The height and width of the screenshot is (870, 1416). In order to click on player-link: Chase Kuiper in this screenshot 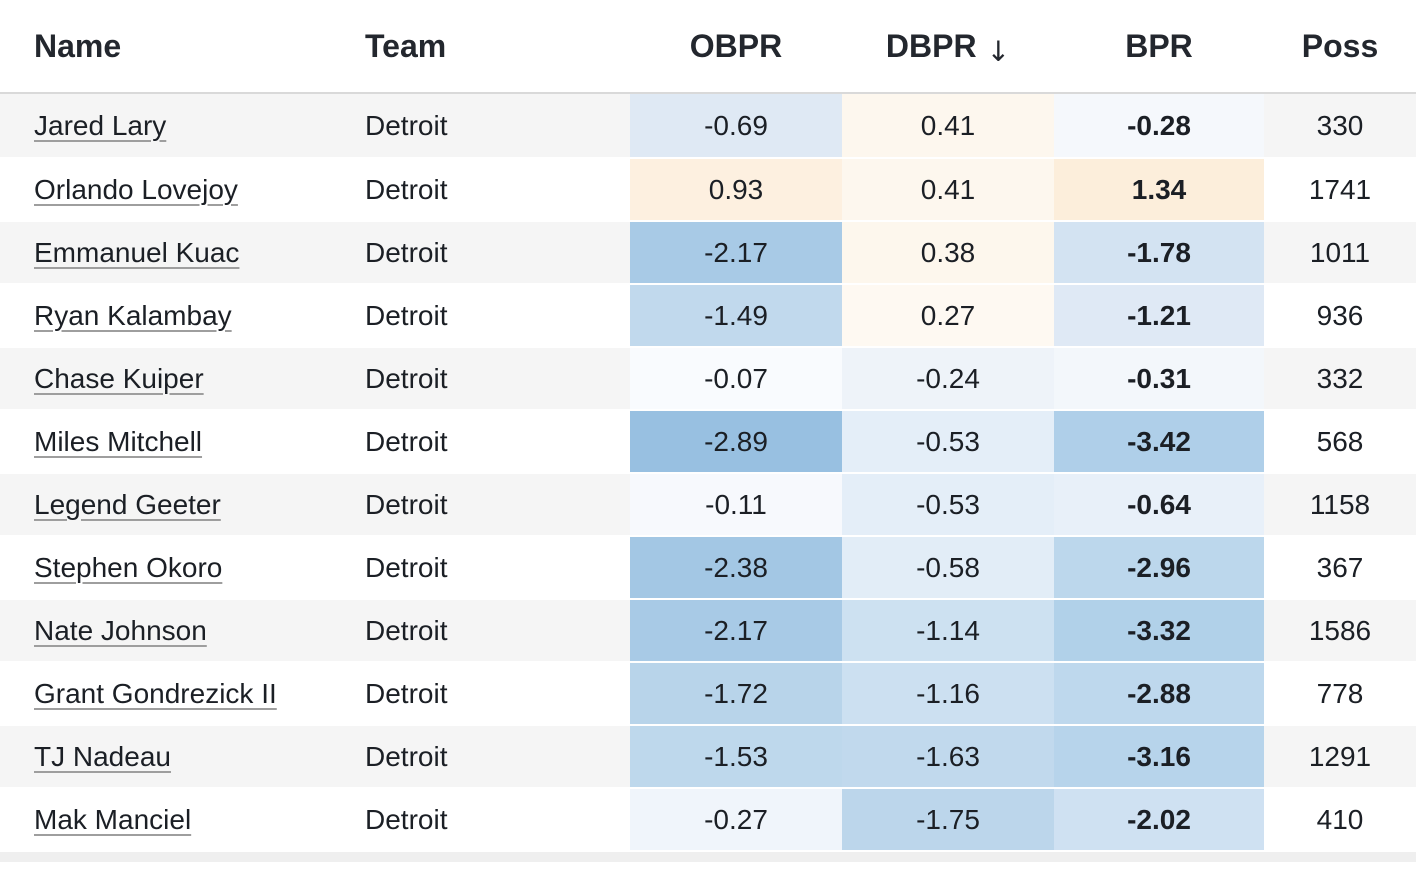, I will do `click(119, 378)`.